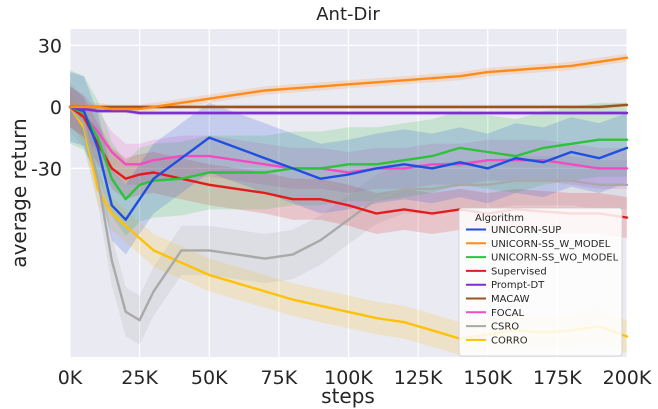 The height and width of the screenshot is (409, 658). What do you see at coordinates (50, 46) in the screenshot?
I see `y-tick-label: 30` at bounding box center [50, 46].